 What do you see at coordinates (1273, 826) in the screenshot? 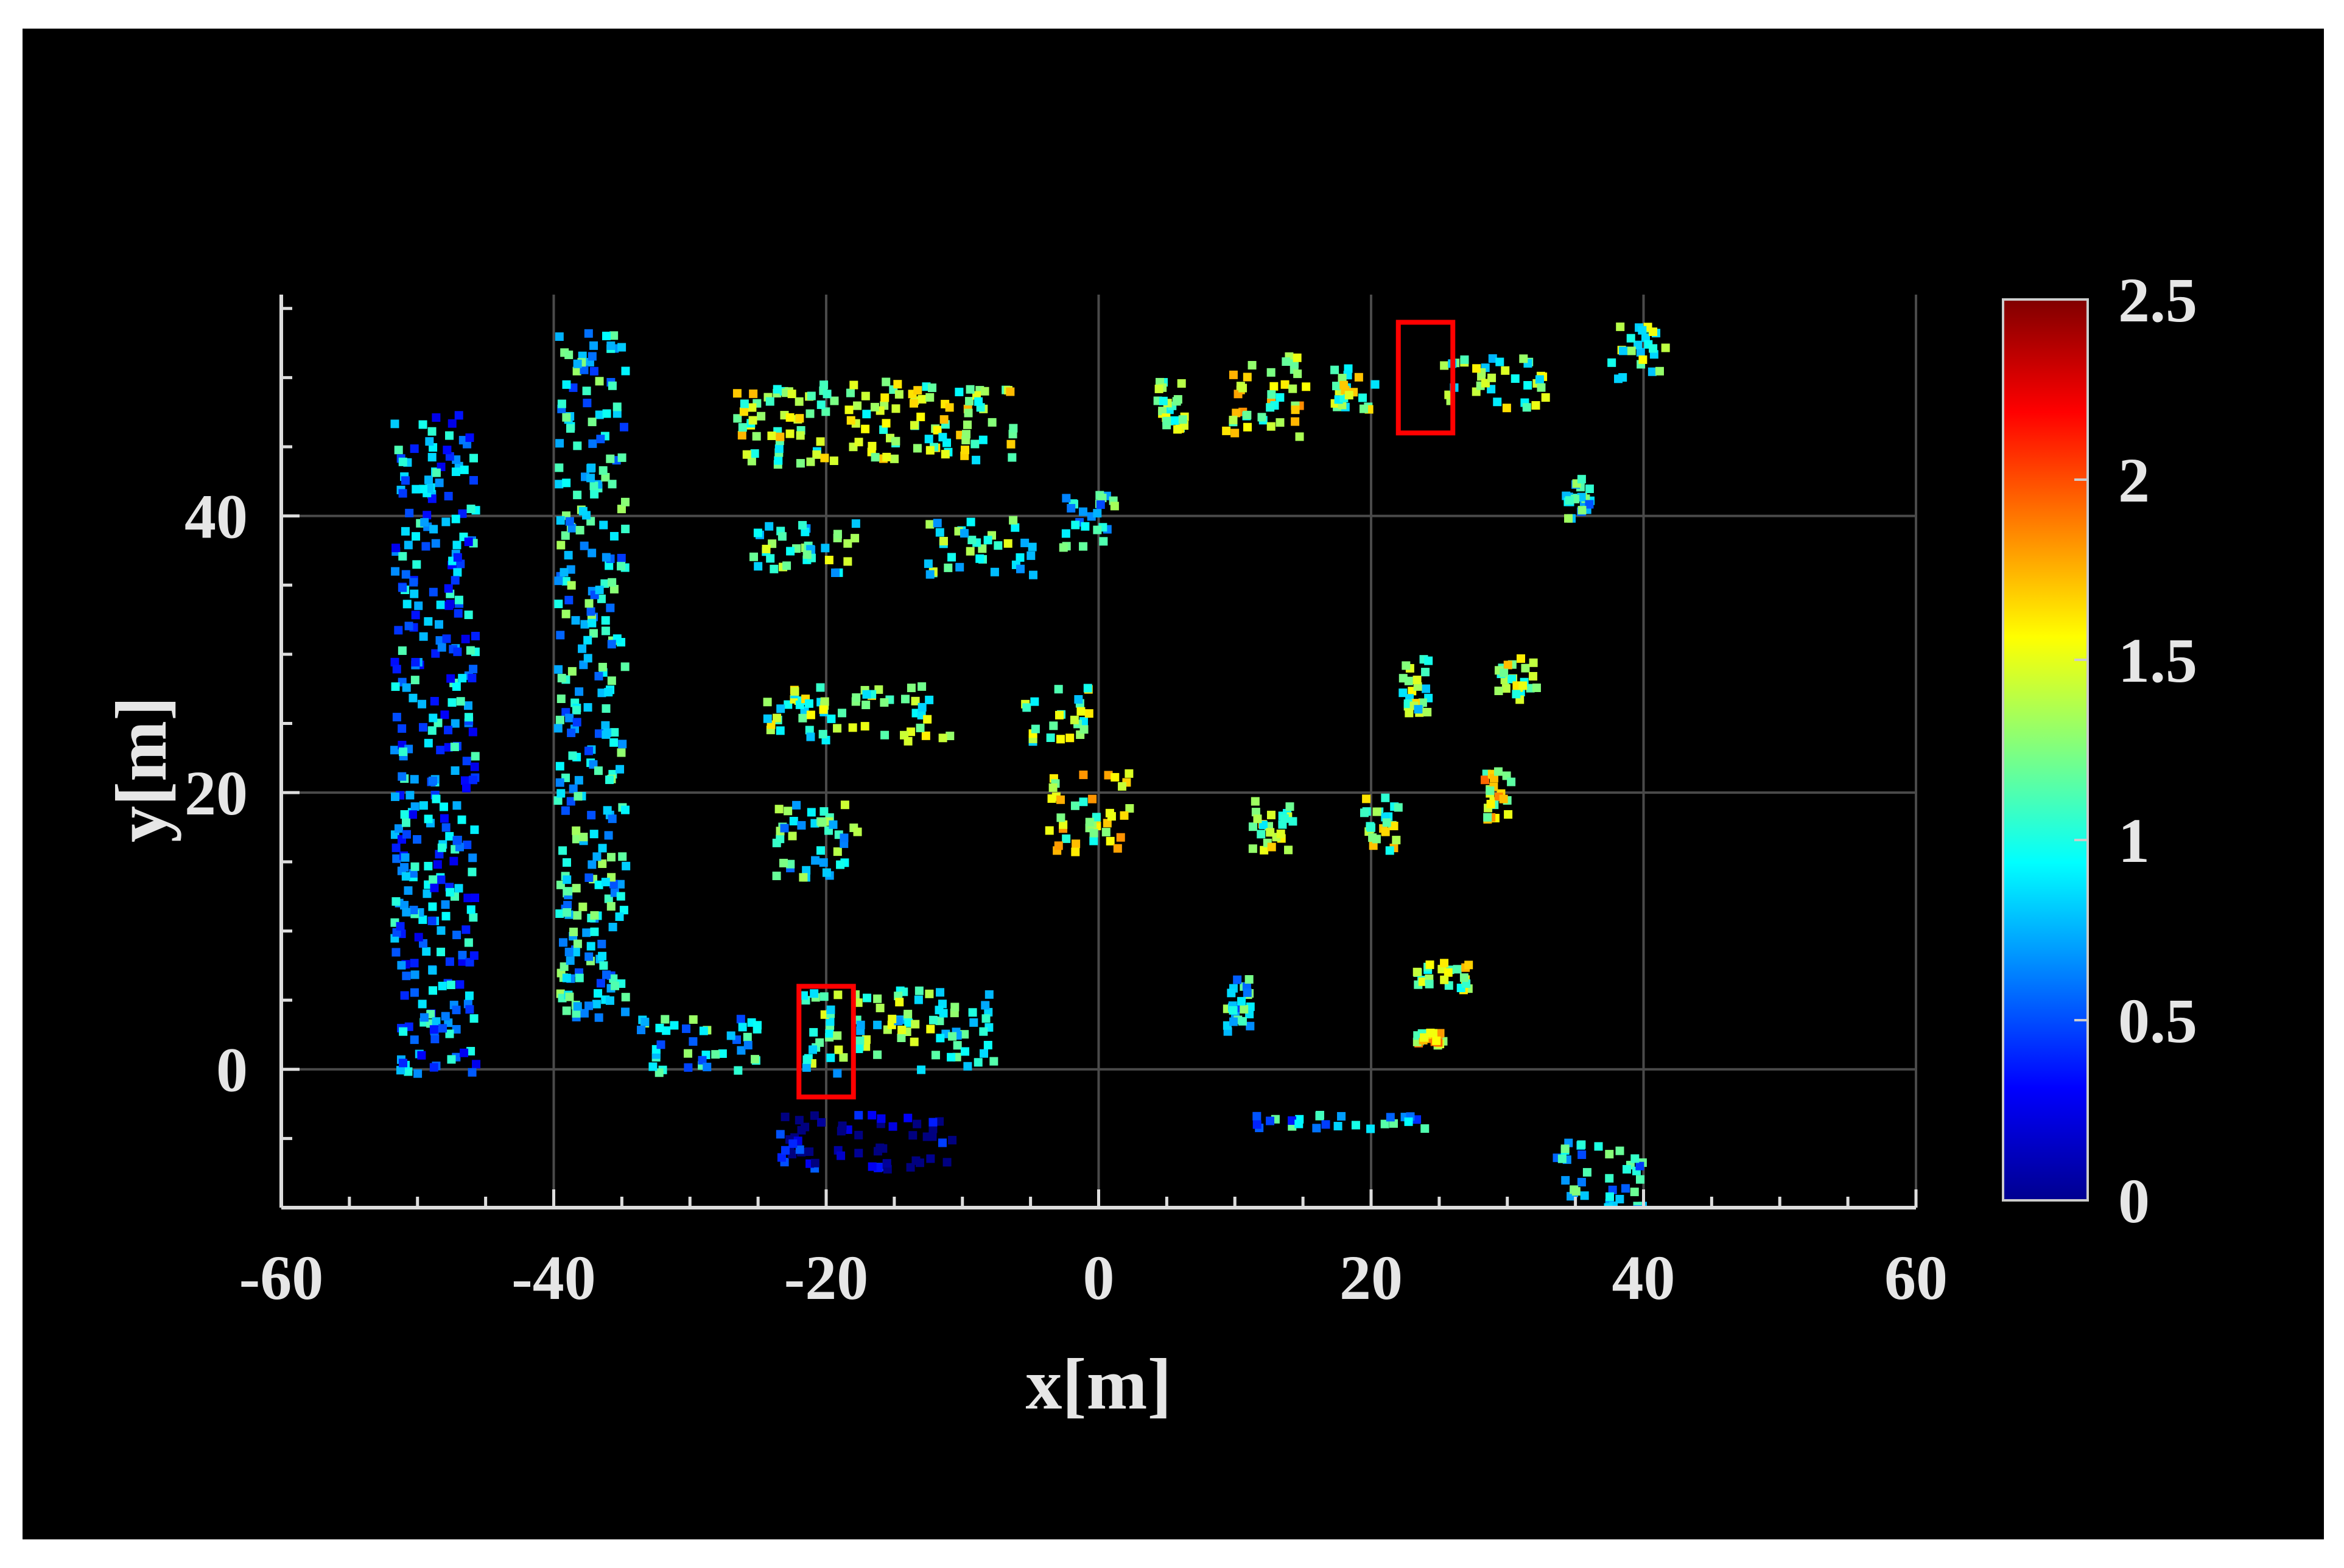
I see `point-cluster` at bounding box center [1273, 826].